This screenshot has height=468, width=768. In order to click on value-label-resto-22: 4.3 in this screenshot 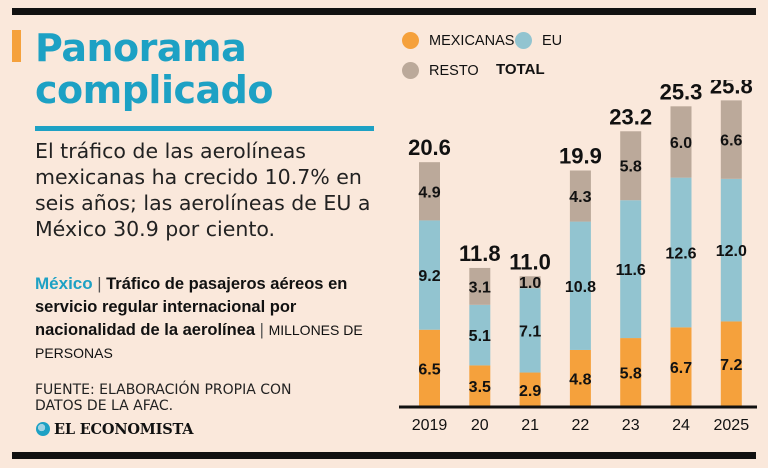, I will do `click(580, 197)`.